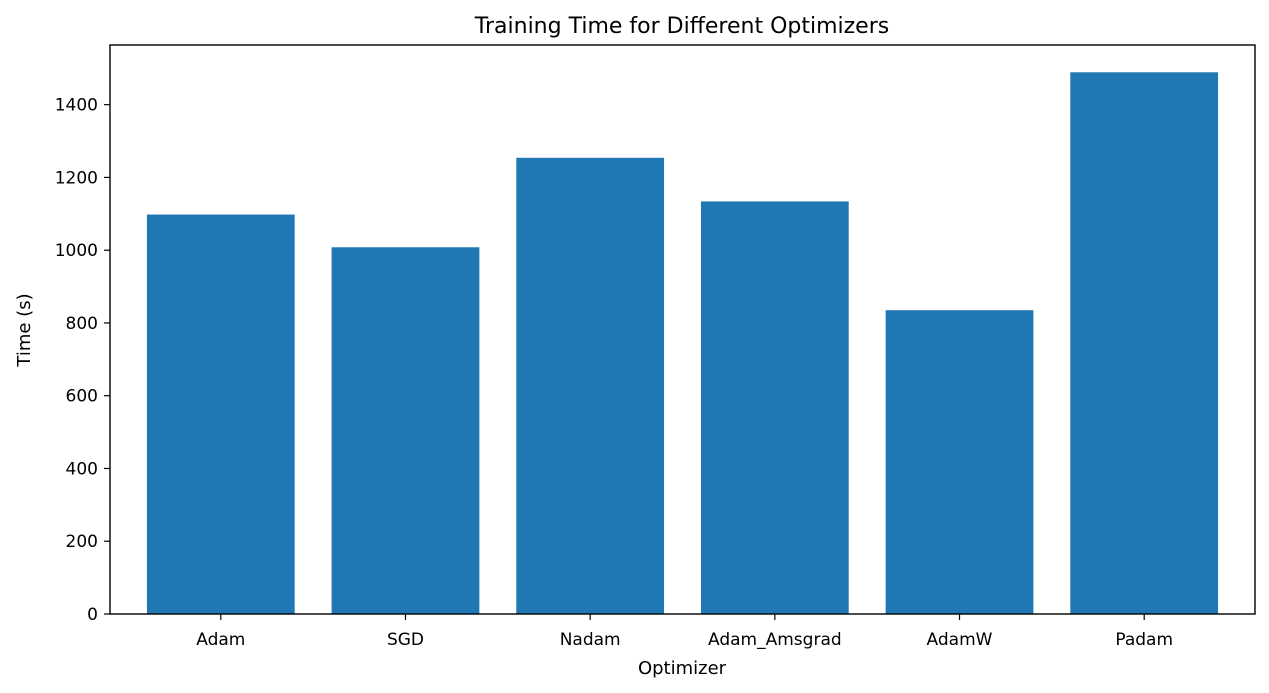 The image size is (1269, 693). I want to click on x-tick-label: Adam_Amsgrad, so click(775, 640).